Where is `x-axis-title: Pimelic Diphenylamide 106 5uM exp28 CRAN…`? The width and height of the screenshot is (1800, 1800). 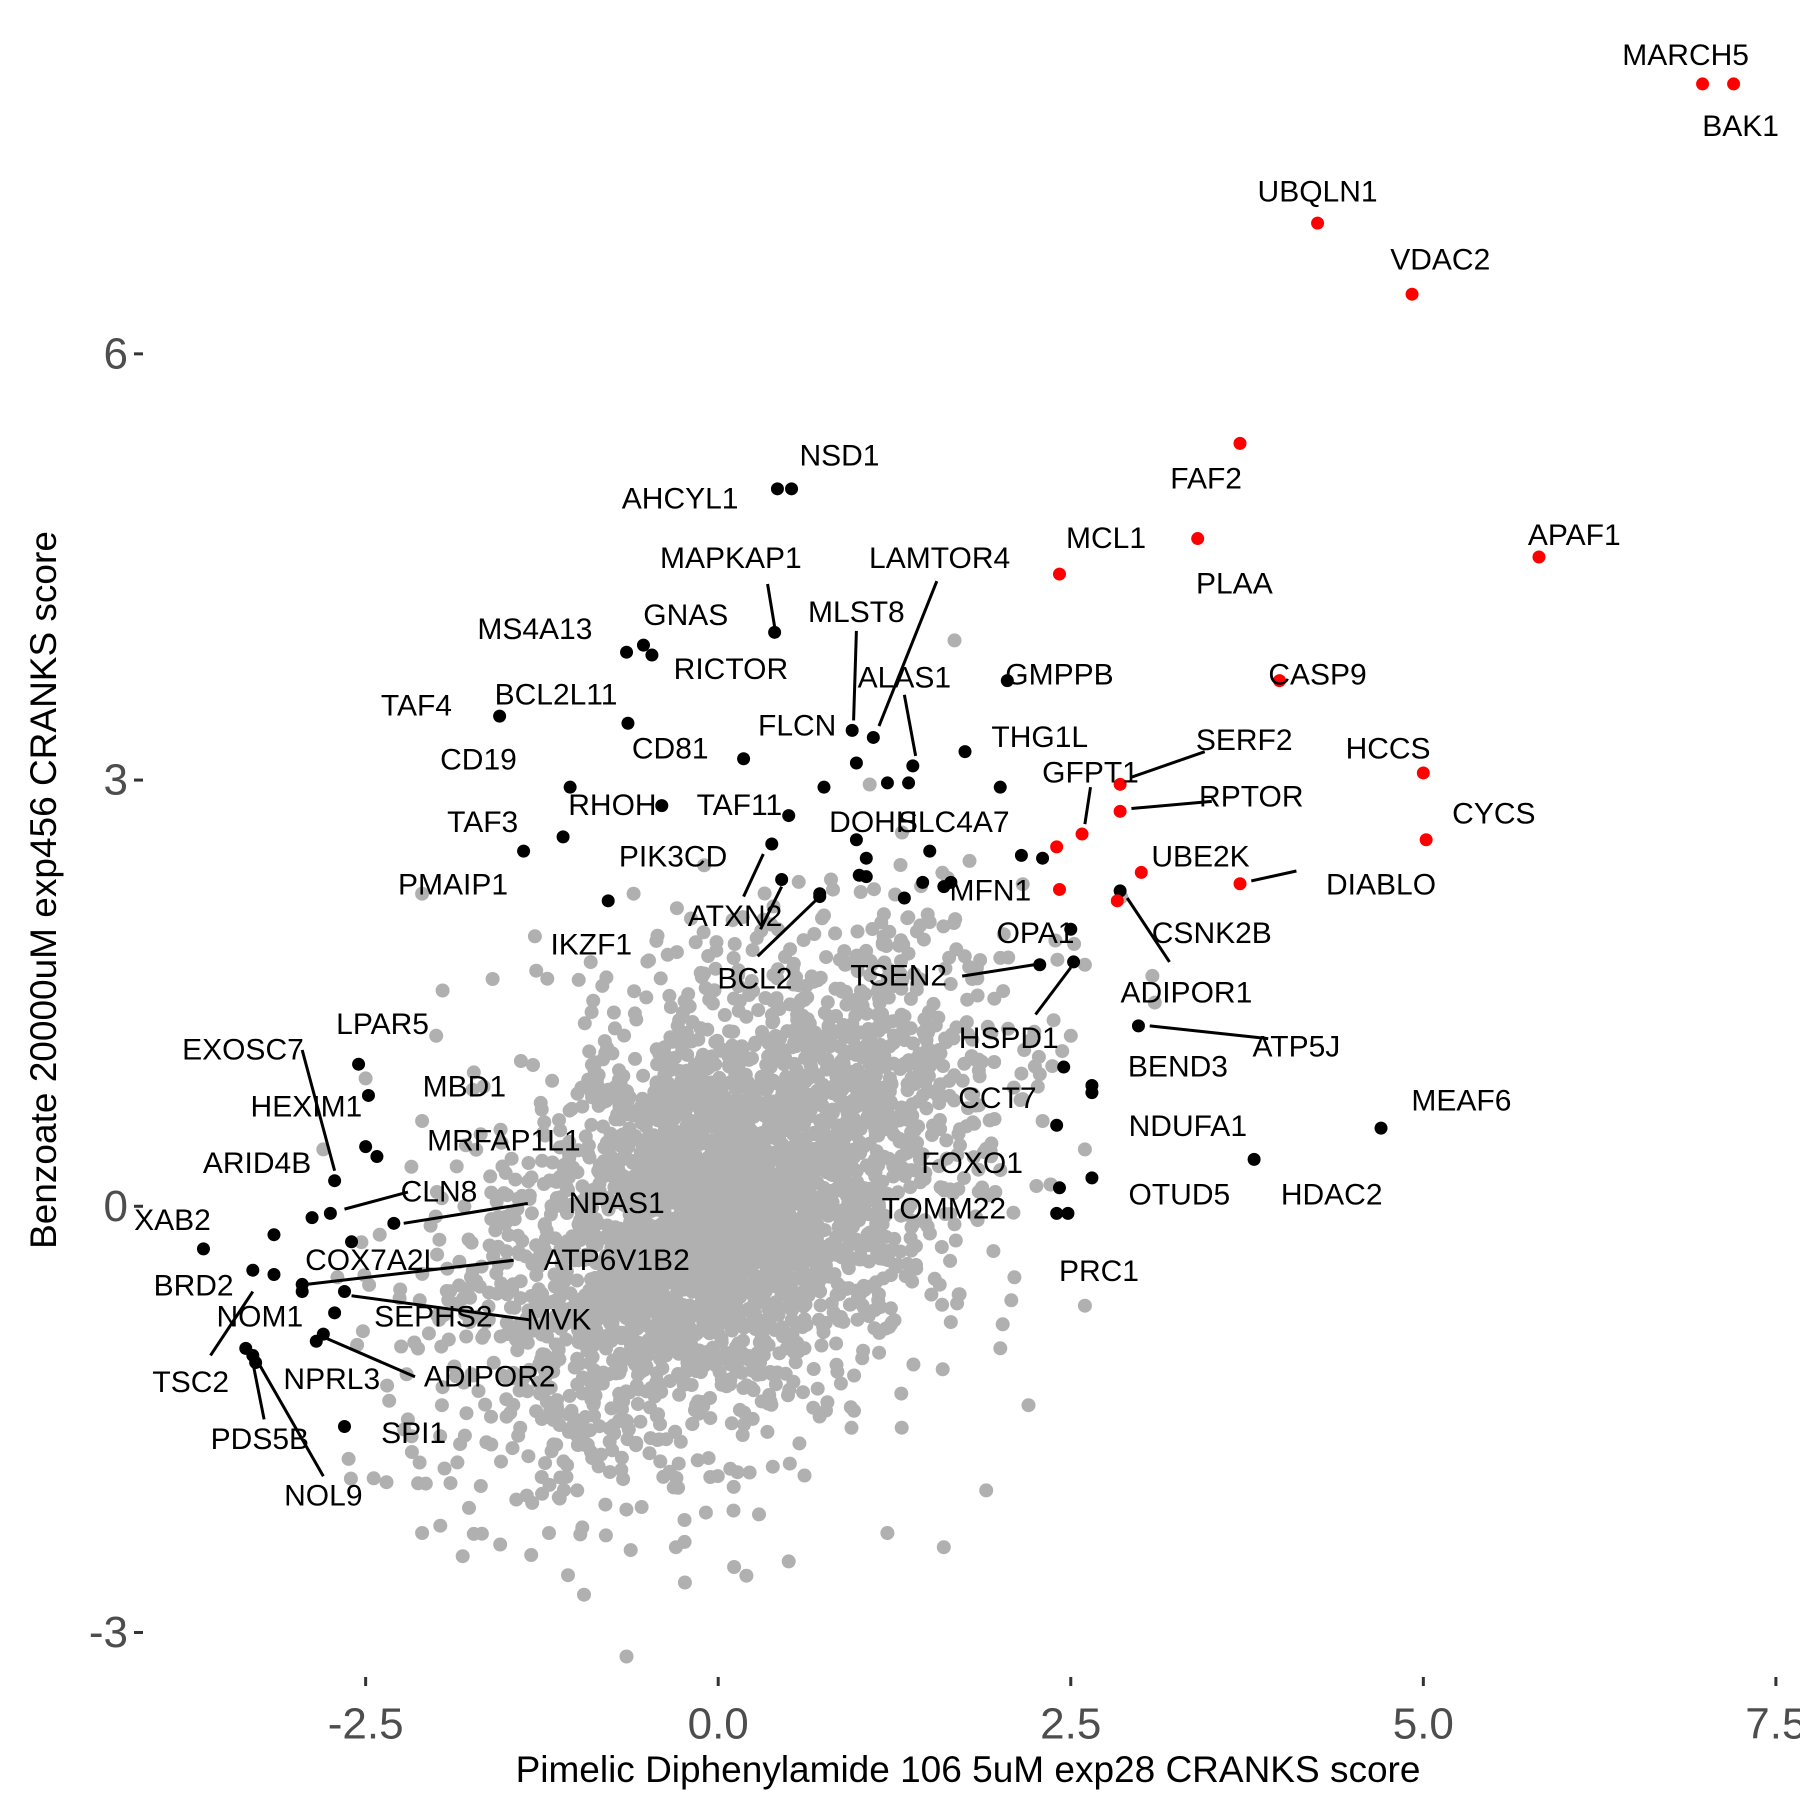
x-axis-title: Pimelic Diphenylamide 106 5uM exp28 CRAN… is located at coordinates (968, 1769).